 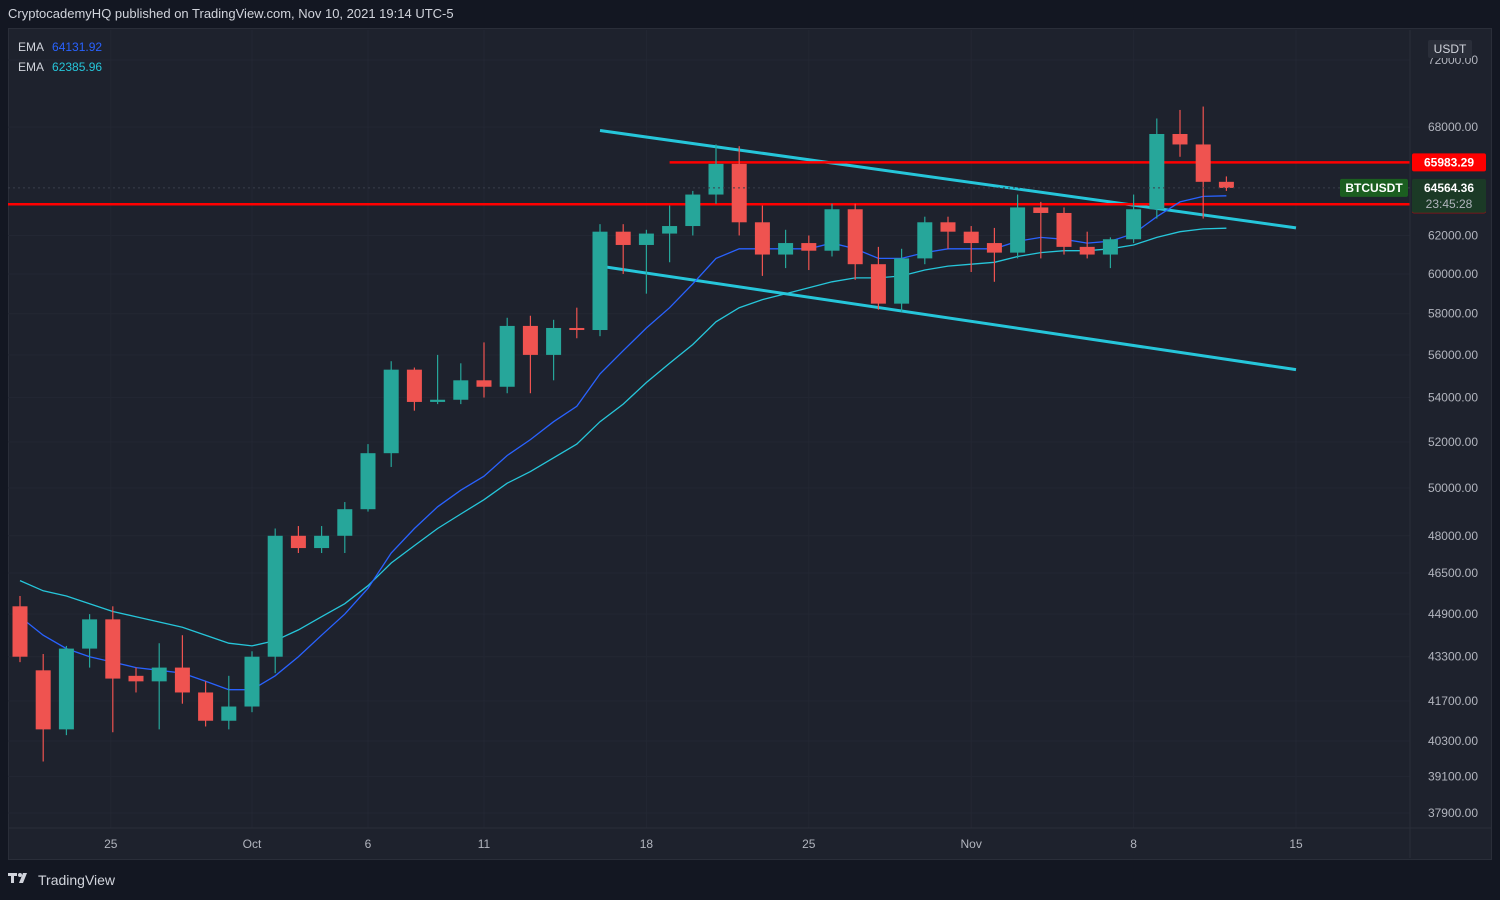 I want to click on tradingview-logo-icon, so click(x=20, y=880).